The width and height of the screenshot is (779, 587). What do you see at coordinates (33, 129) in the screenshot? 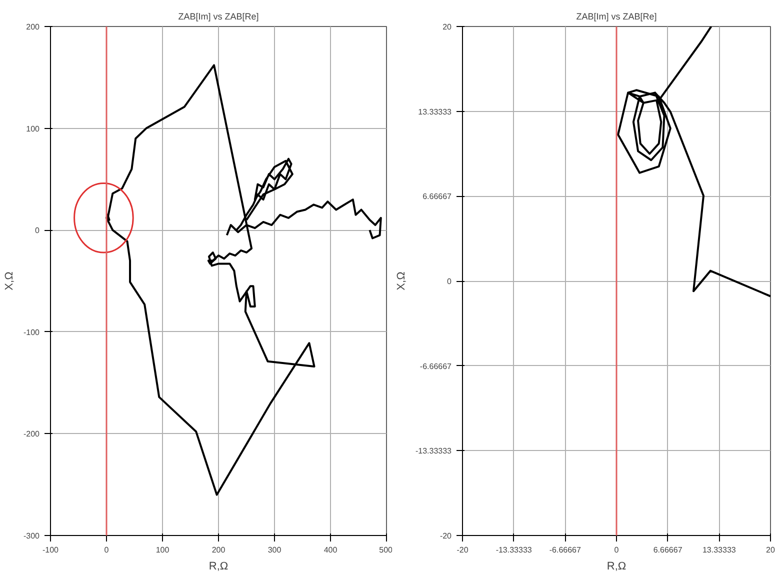
I see `y-tick-label: 100` at bounding box center [33, 129].